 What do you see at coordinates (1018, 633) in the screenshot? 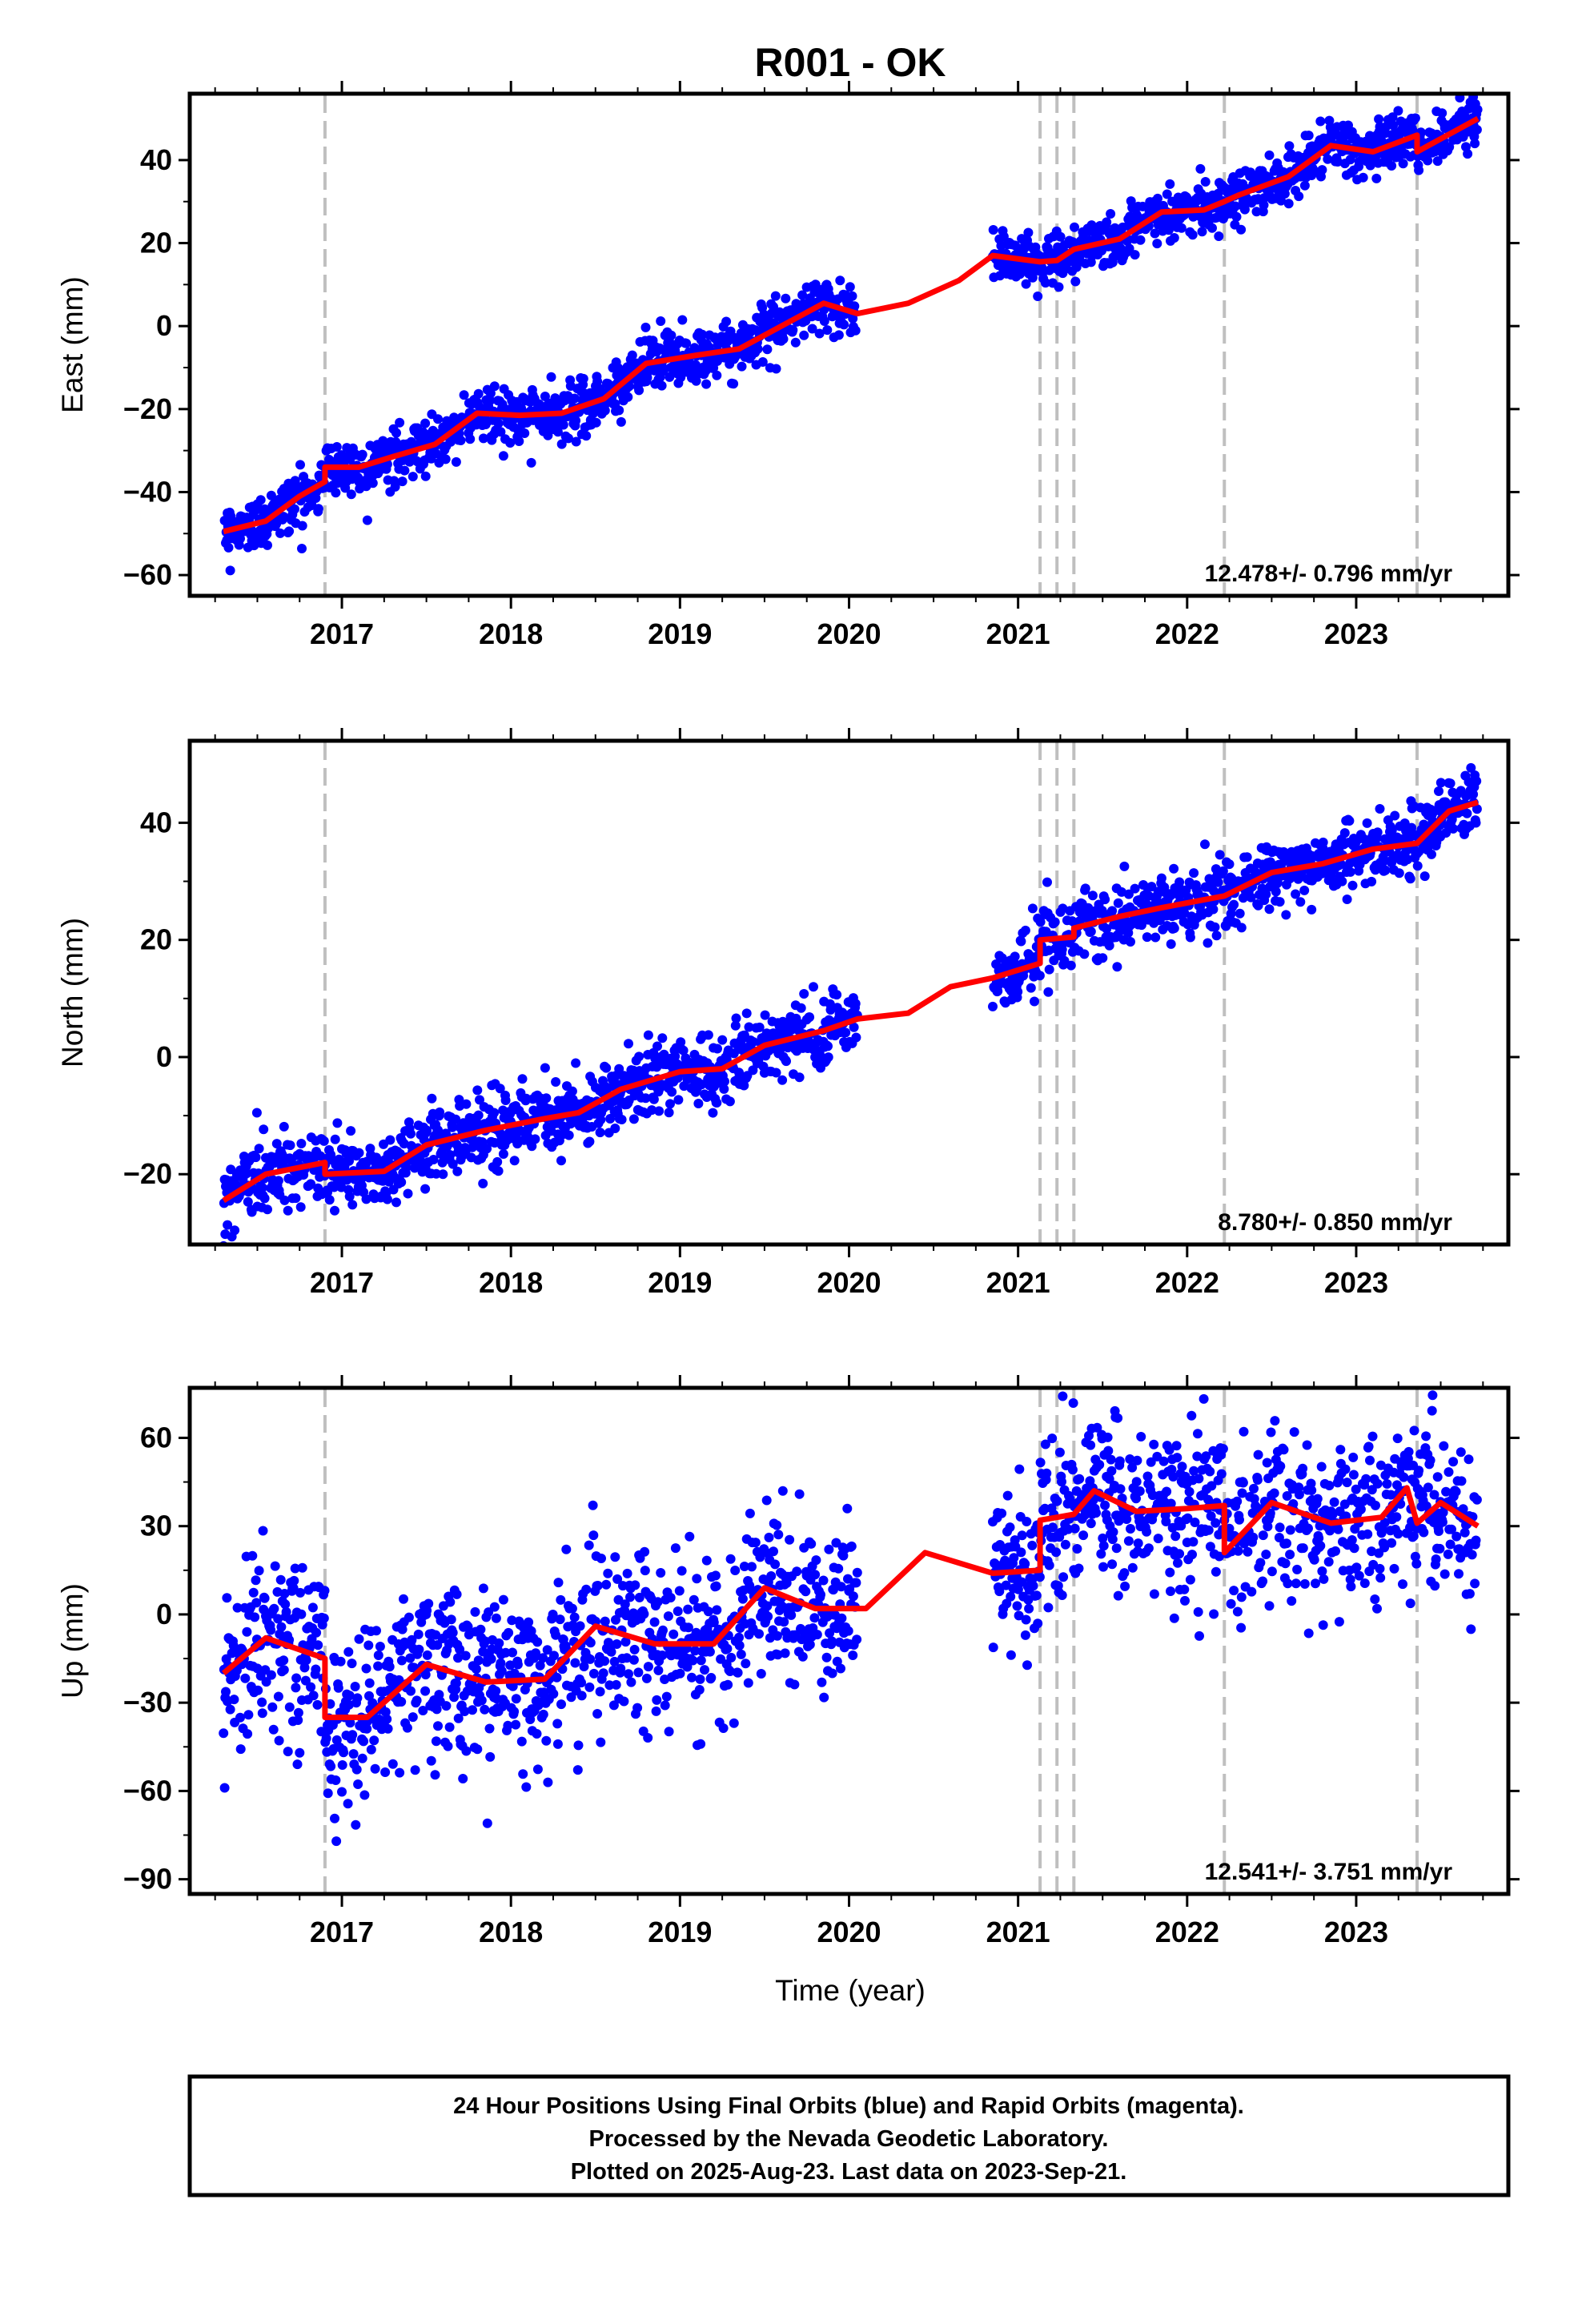
I see `east-xtick-label: 2021` at bounding box center [1018, 633].